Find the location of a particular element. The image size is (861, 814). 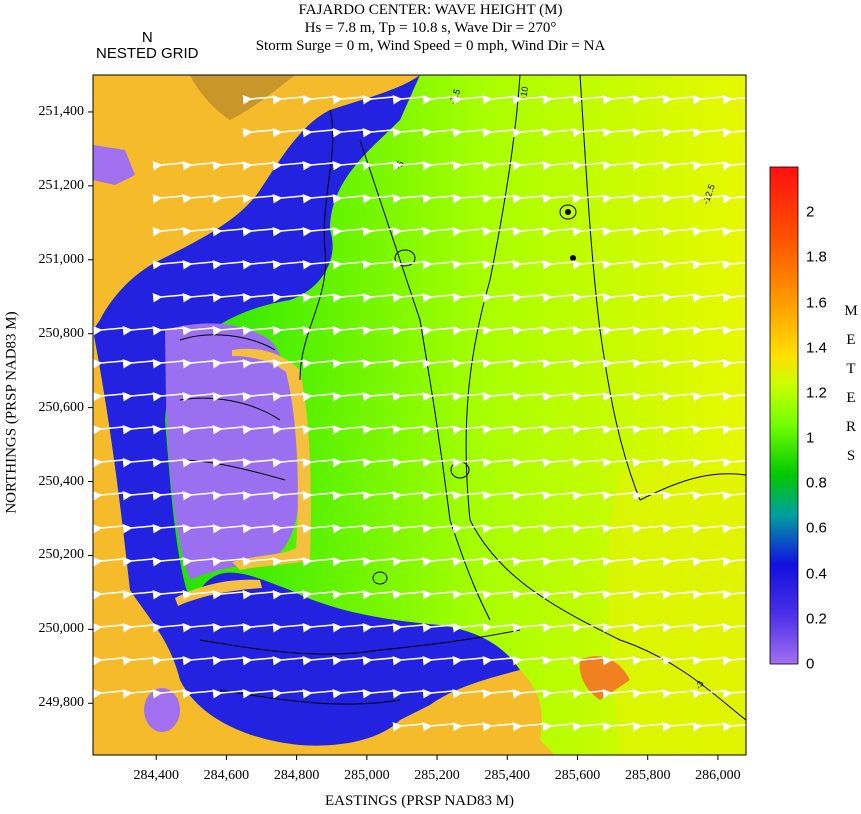

x-tick-label: 285,400 is located at coordinates (507, 775).